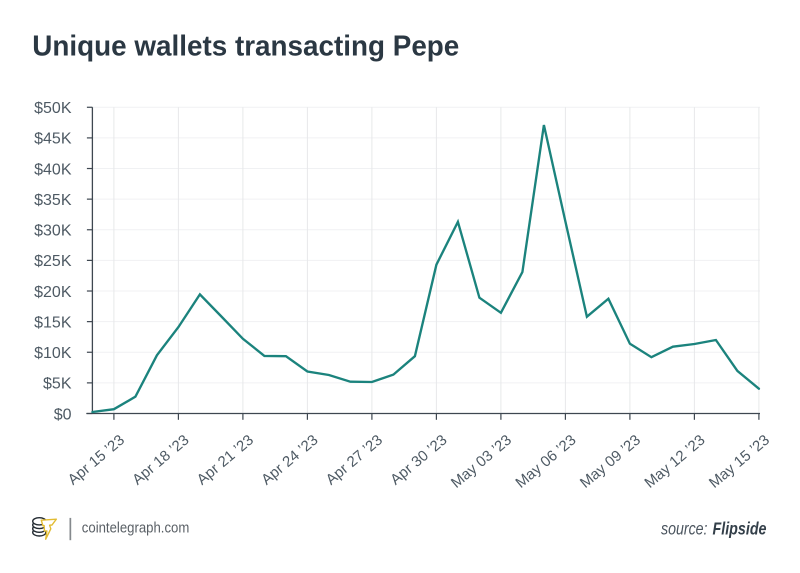 Image resolution: width=800 pixels, height=573 pixels. Describe the element at coordinates (53, 200) in the screenshot. I see `svg-text: $35K` at that location.